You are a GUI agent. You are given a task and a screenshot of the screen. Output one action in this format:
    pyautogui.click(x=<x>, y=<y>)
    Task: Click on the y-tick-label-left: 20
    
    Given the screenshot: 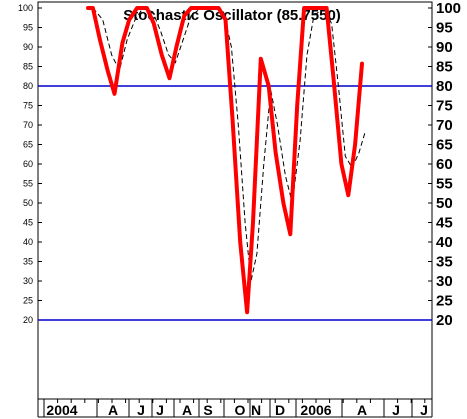 What is the action you would take?
    pyautogui.click(x=28, y=320)
    